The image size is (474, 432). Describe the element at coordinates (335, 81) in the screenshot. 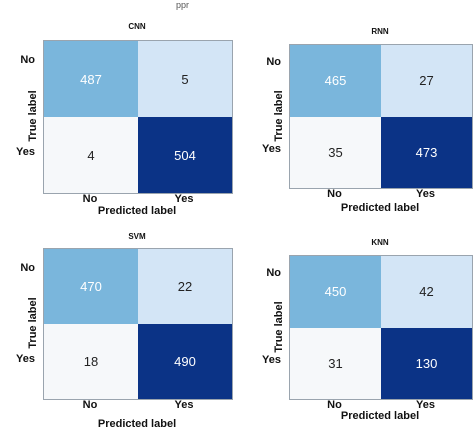

I see `rnn-cell-no-no: 465` at that location.